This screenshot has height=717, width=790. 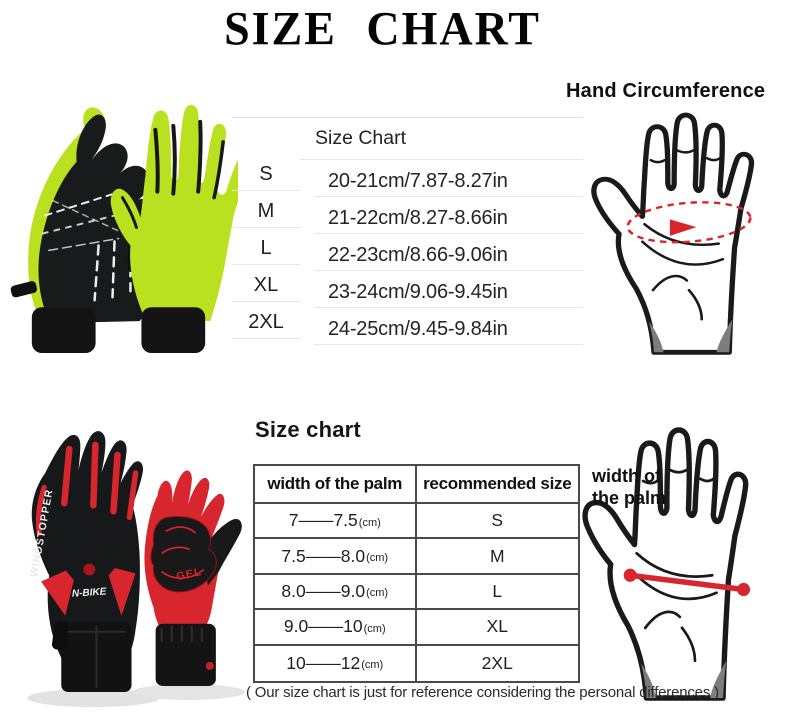 I want to click on size-label: M, so click(x=266, y=209).